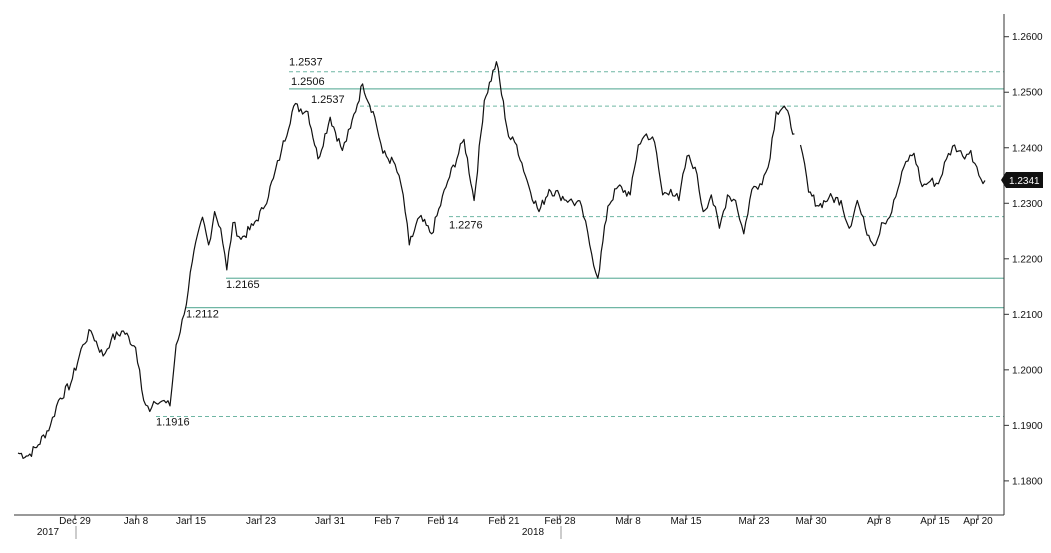 The width and height of the screenshot is (1051, 553). Describe the element at coordinates (443, 521) in the screenshot. I see `x-tick-label-6: Feb 14` at that location.